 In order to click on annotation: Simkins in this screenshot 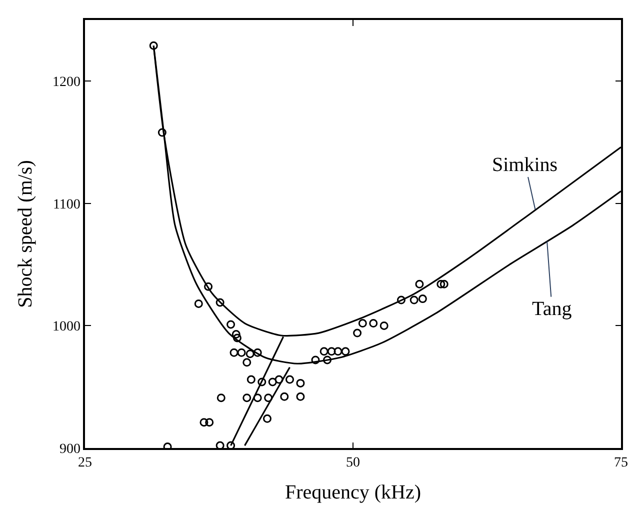, I will do `click(525, 165)`.